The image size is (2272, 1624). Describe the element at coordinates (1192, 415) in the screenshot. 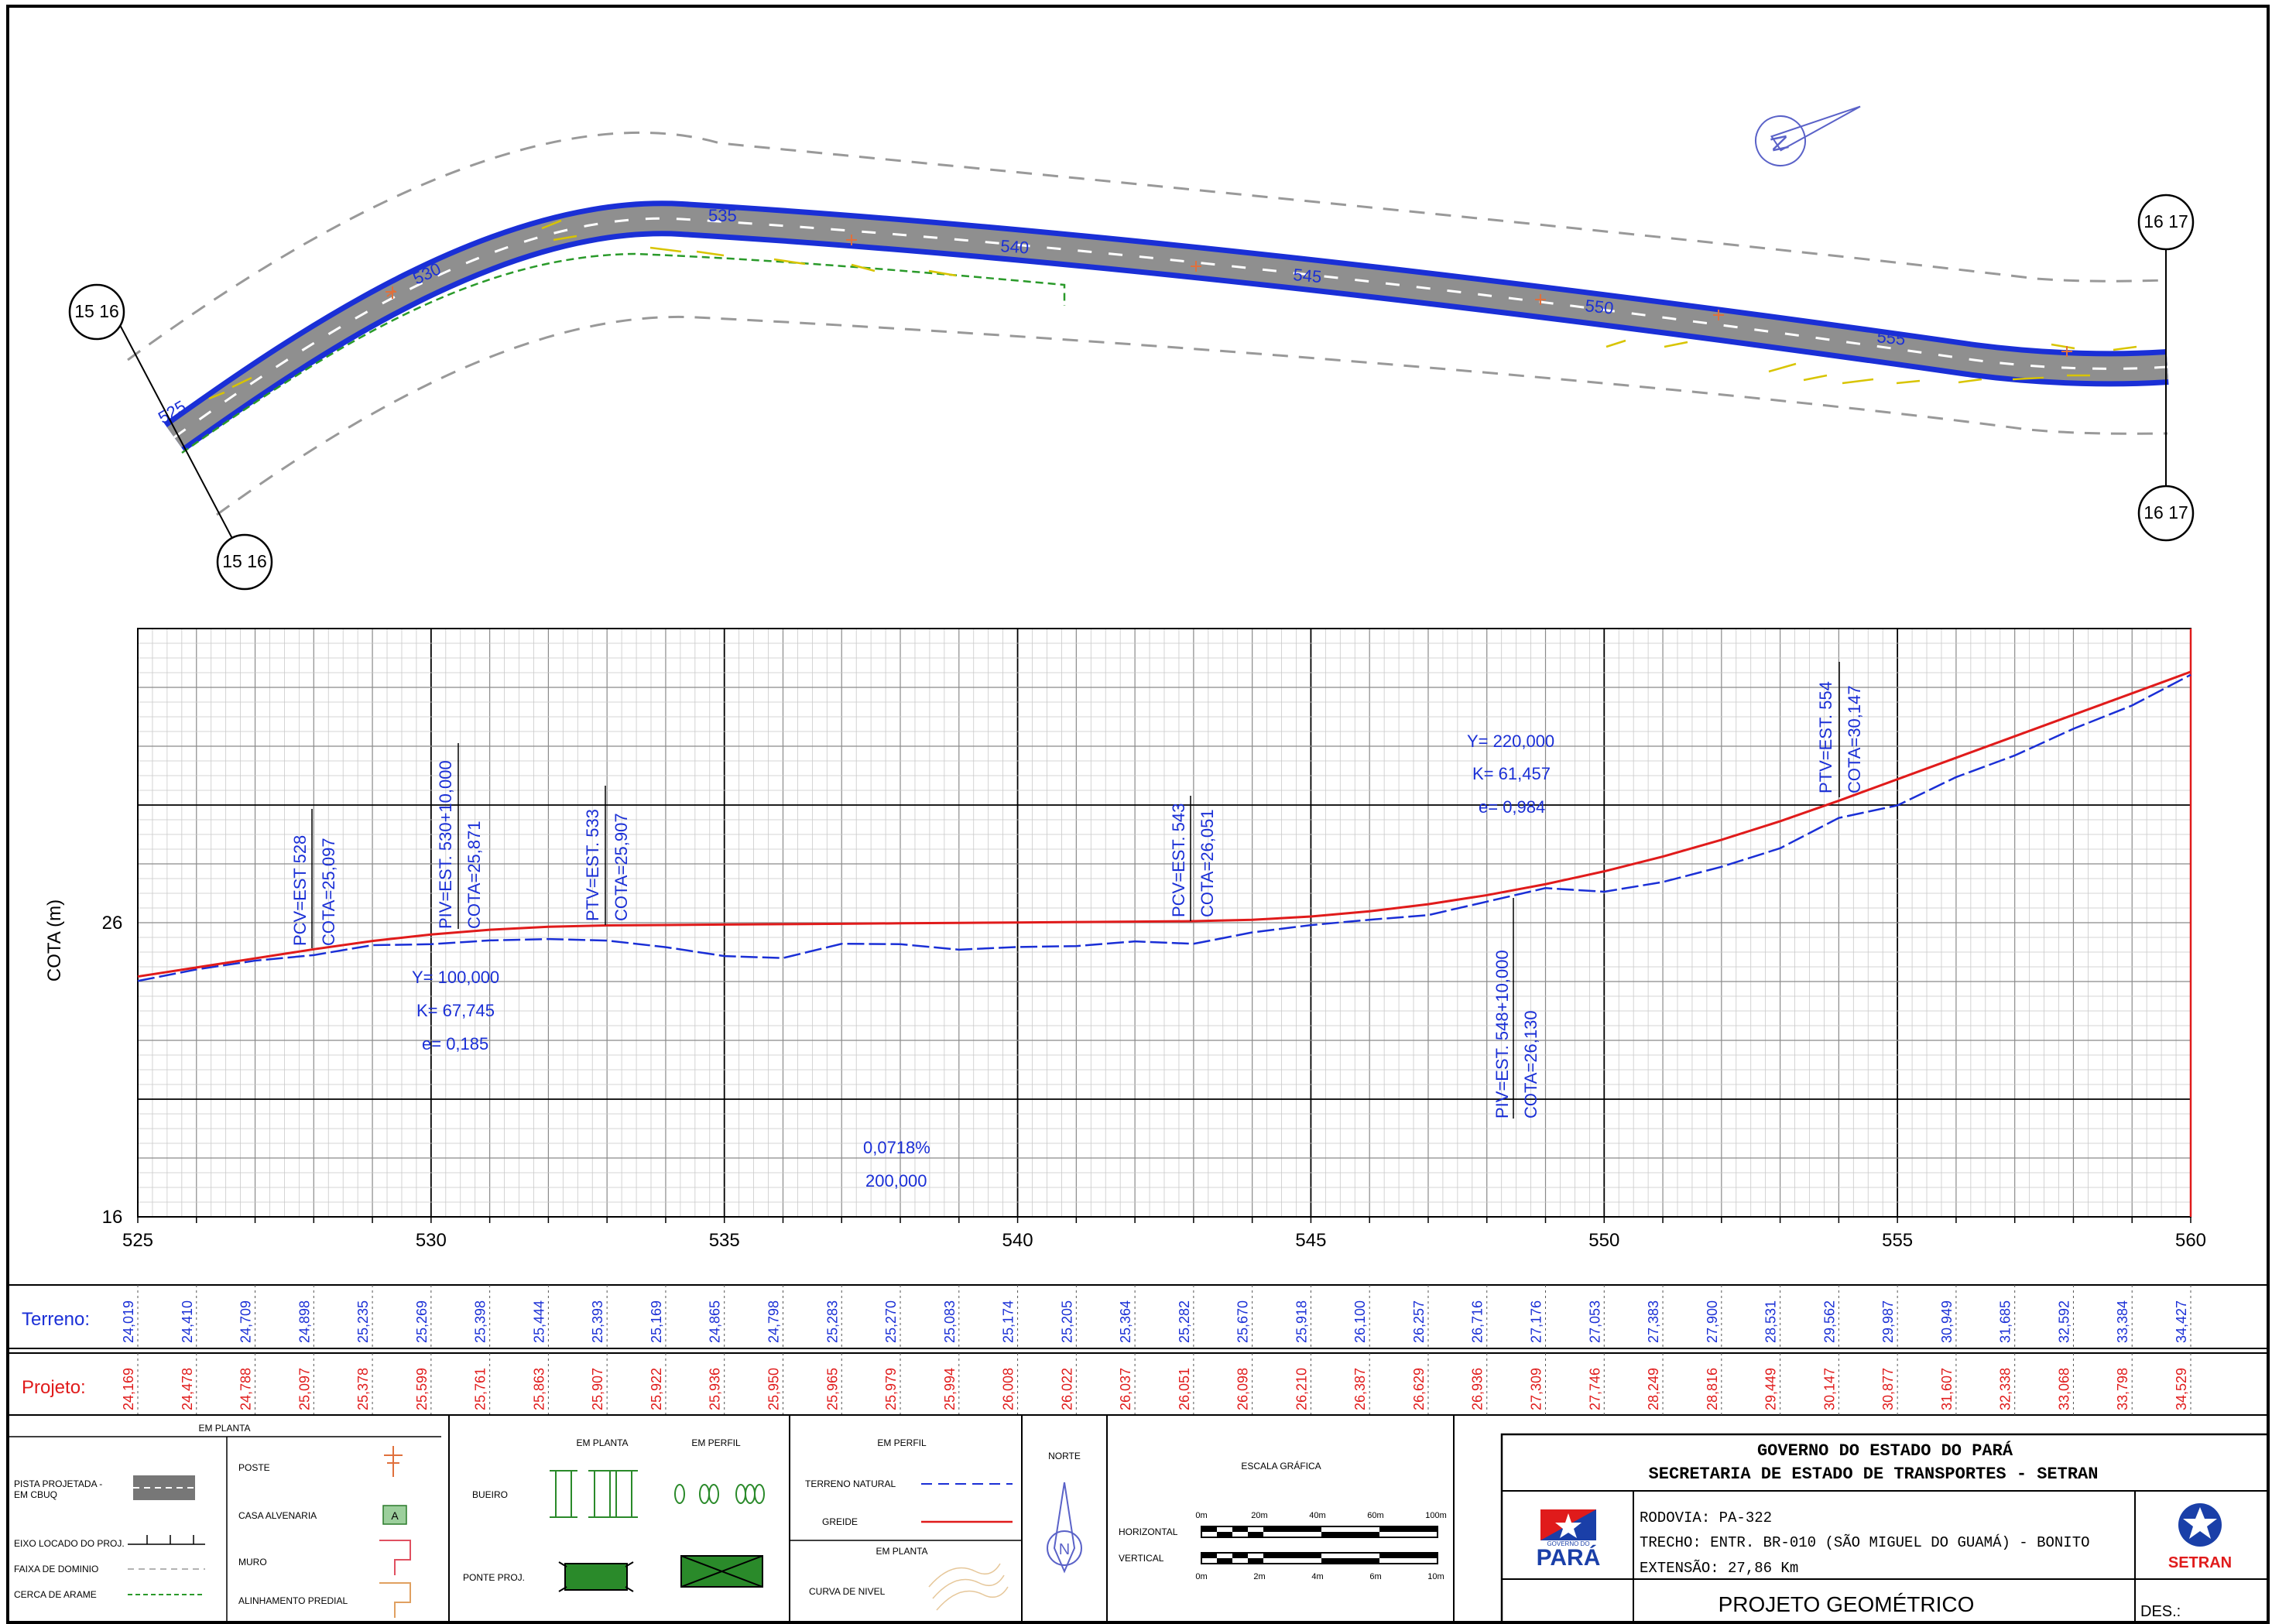

I see `right-of-way-lower` at that location.